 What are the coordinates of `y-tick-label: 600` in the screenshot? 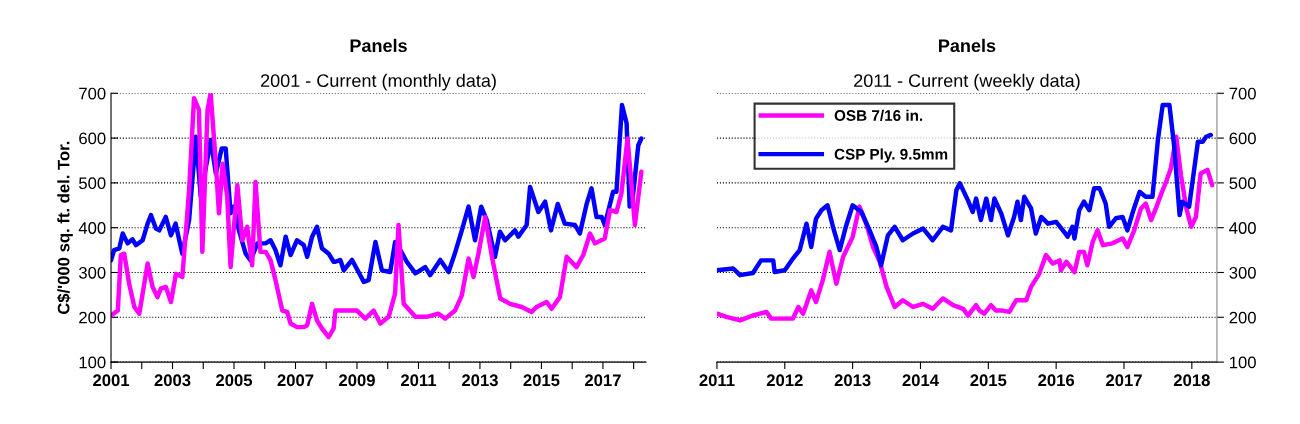 It's located at (92, 138).